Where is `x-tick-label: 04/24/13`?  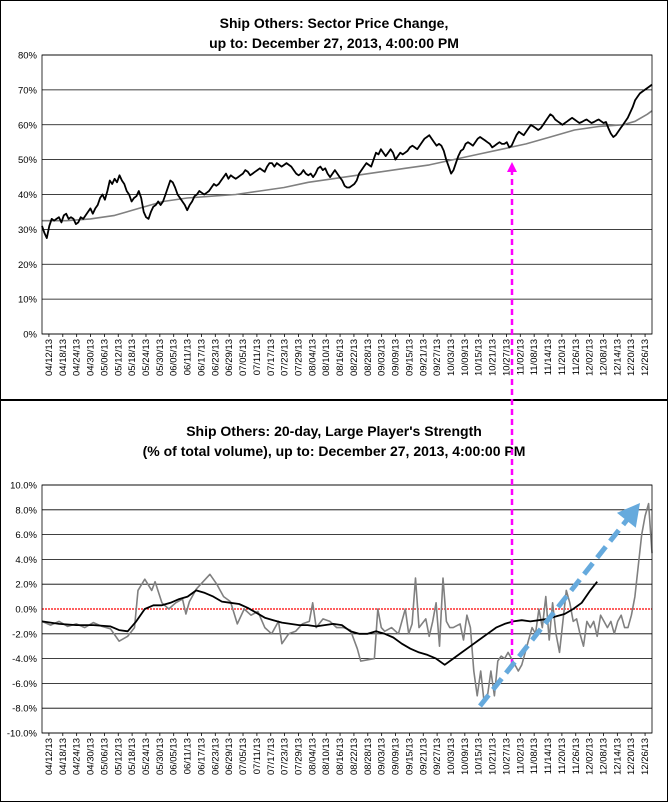
x-tick-label: 04/24/13 is located at coordinates (77, 756).